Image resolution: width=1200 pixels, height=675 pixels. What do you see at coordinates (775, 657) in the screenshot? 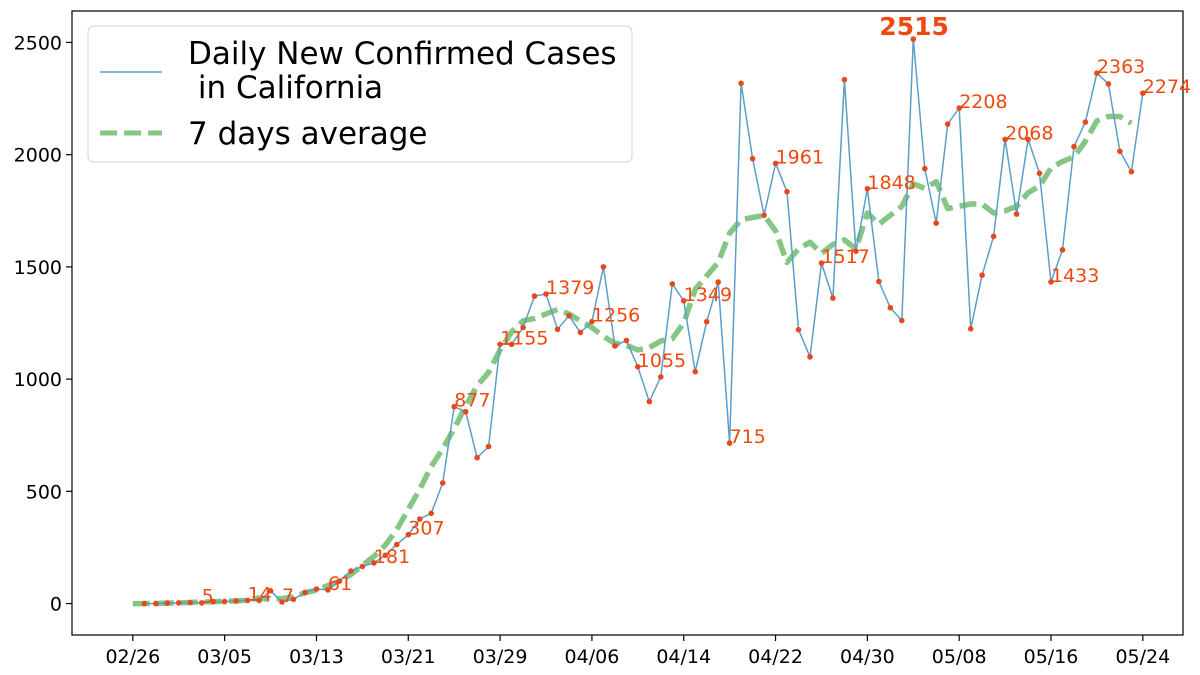
I see `x-tick-label: 04/22` at bounding box center [775, 657].